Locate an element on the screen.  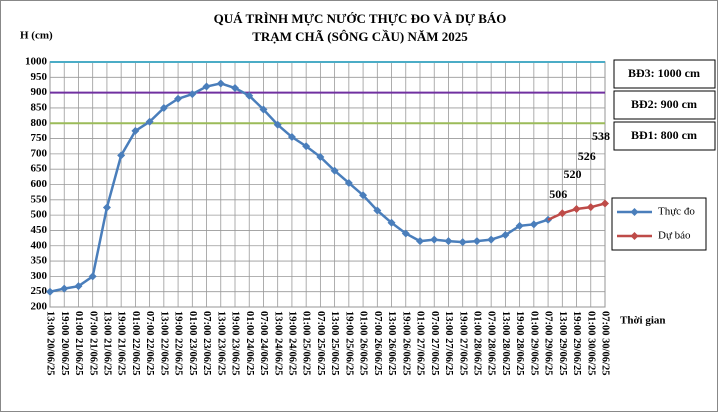
x-tick-label: 13:00 23/06/25 is located at coordinates (220, 343).